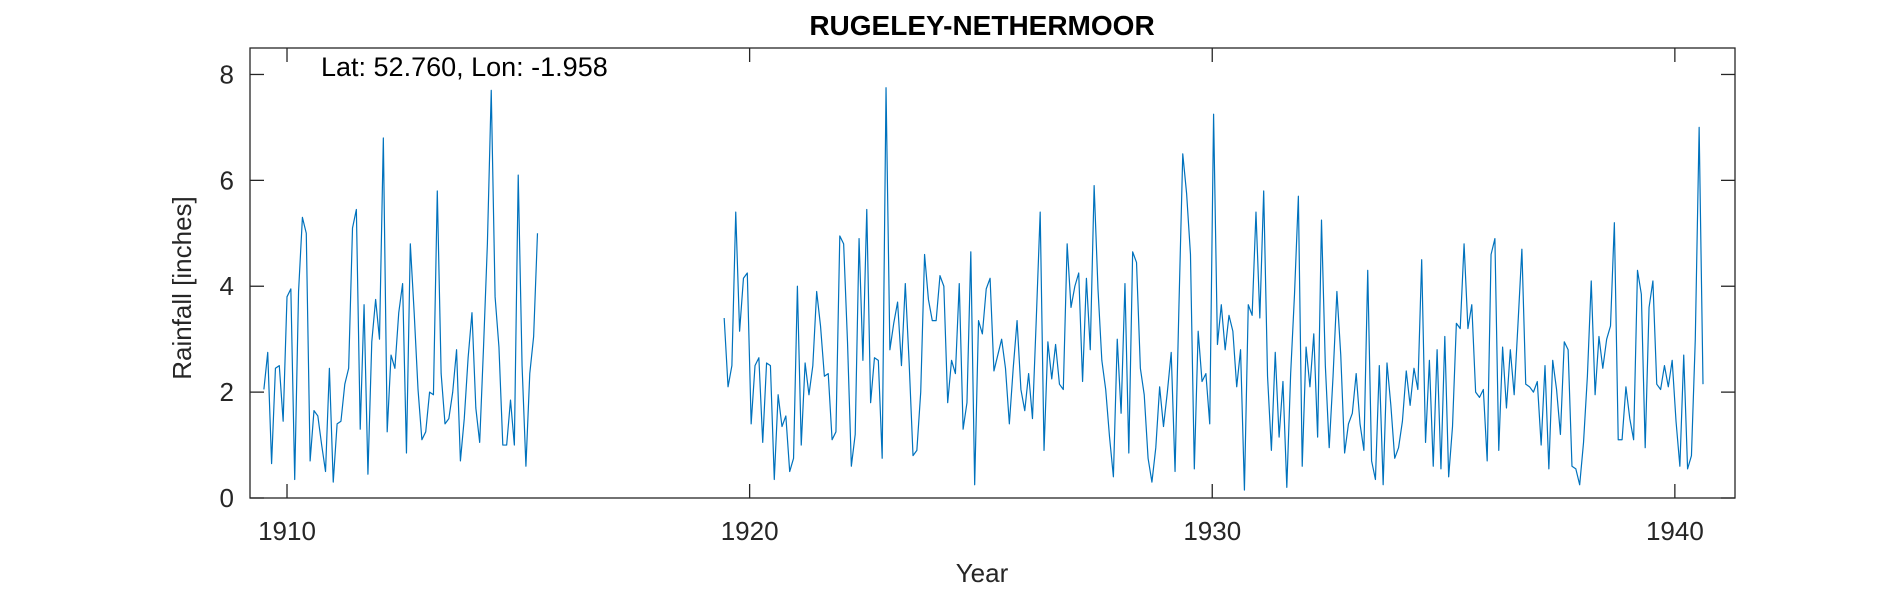 This screenshot has height=591, width=1890. I want to click on x-axis-label: Year, so click(982, 573).